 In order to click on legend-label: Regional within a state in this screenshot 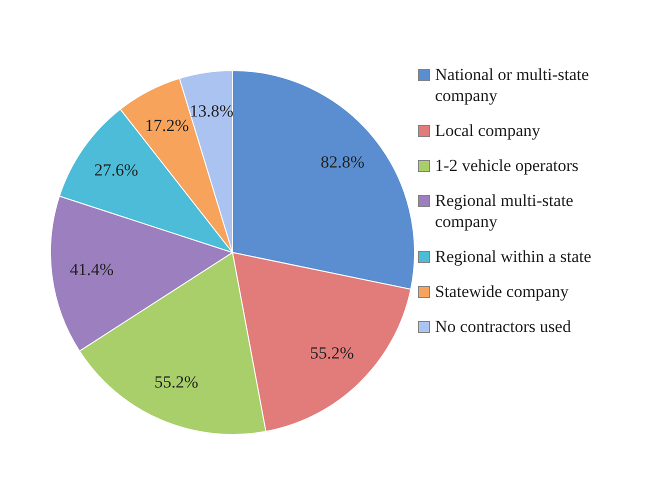, I will do `click(513, 256)`.